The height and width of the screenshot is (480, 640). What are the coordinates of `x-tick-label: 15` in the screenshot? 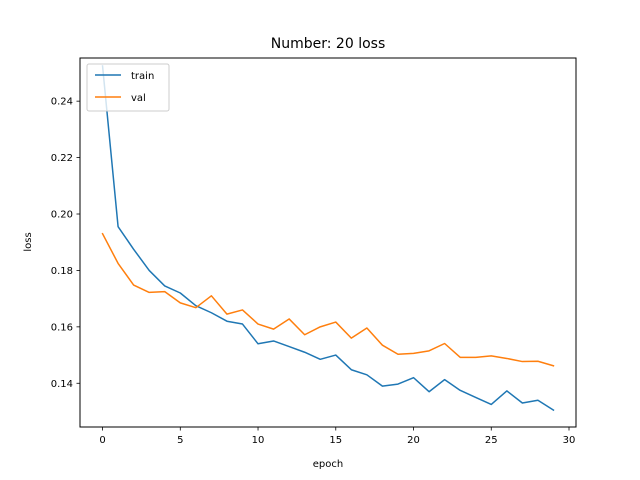 It's located at (335, 440).